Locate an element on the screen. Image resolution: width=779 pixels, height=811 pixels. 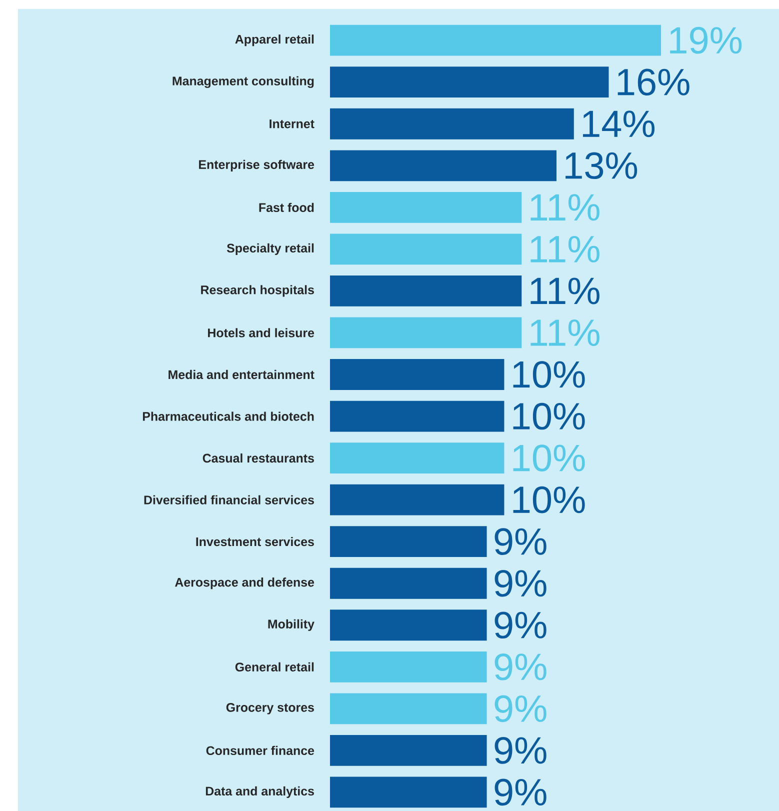
y-tick-label: Diversified financial services is located at coordinates (229, 499).